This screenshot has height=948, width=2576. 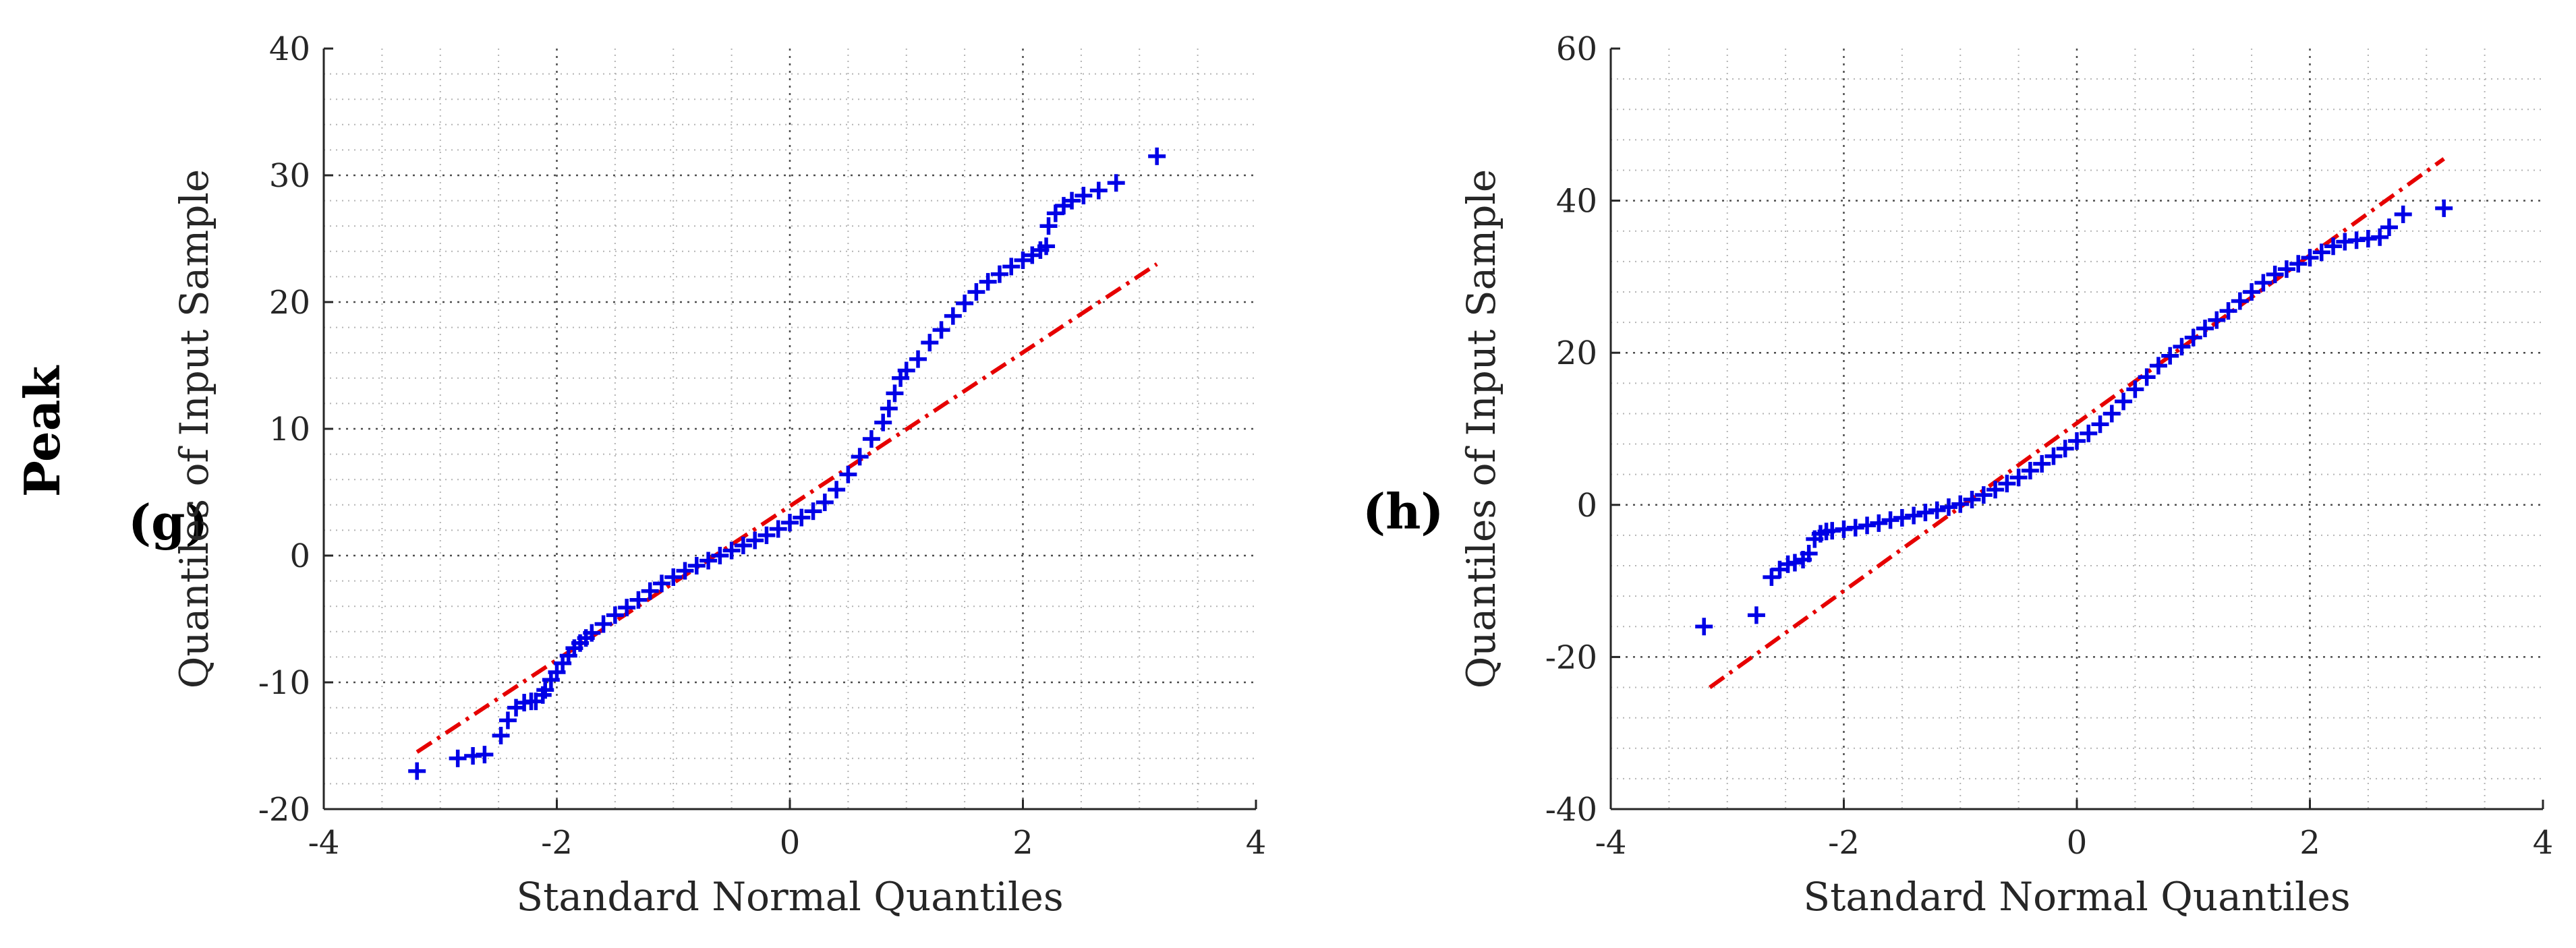 I want to click on row-label: Peak, so click(x=42, y=431).